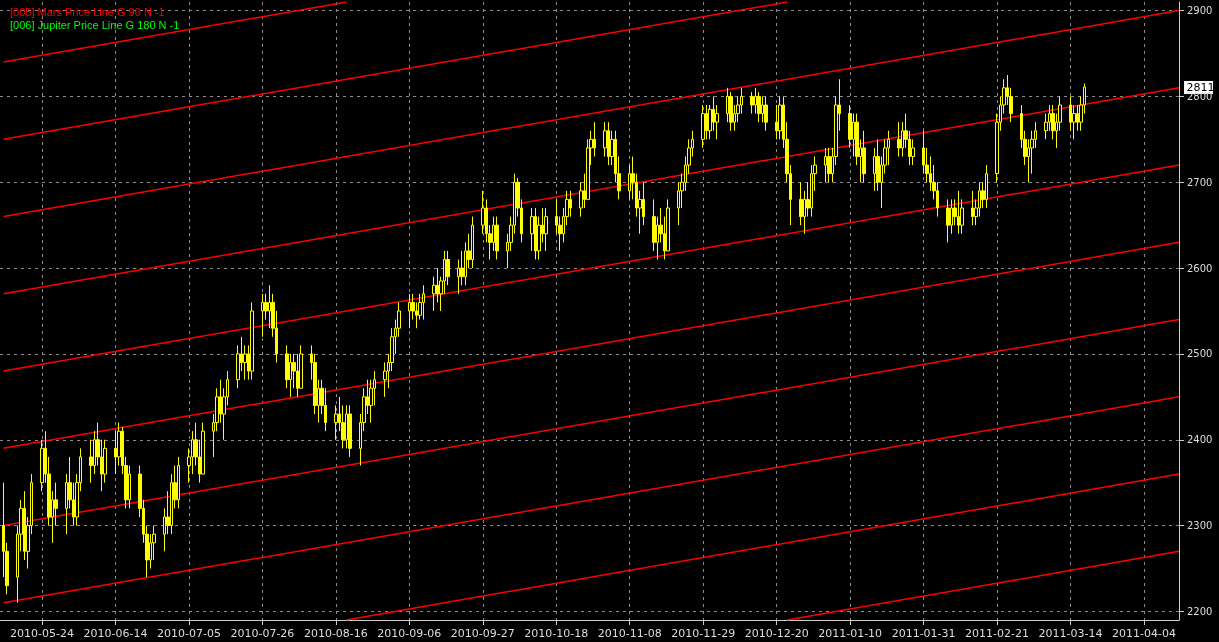 The width and height of the screenshot is (1219, 642). What do you see at coordinates (1200, 11) in the screenshot?
I see `y-tick-label: 2900` at bounding box center [1200, 11].